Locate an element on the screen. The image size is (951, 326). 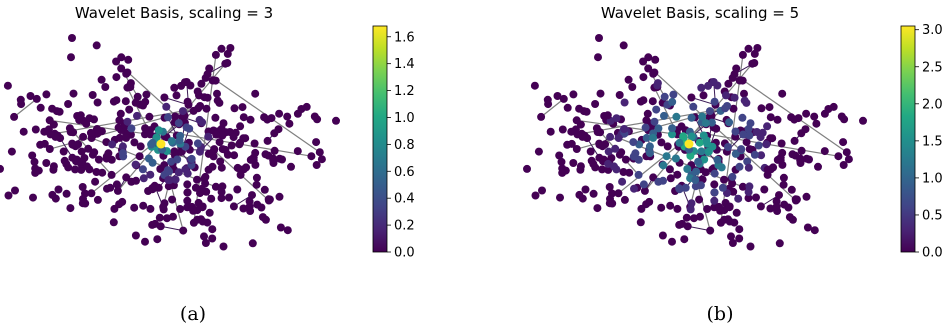
panel-b-colorbar-ticks: 0.0 0.5 1.0 1.5 2.0 2.5 3.0 is located at coordinates (929, 142).